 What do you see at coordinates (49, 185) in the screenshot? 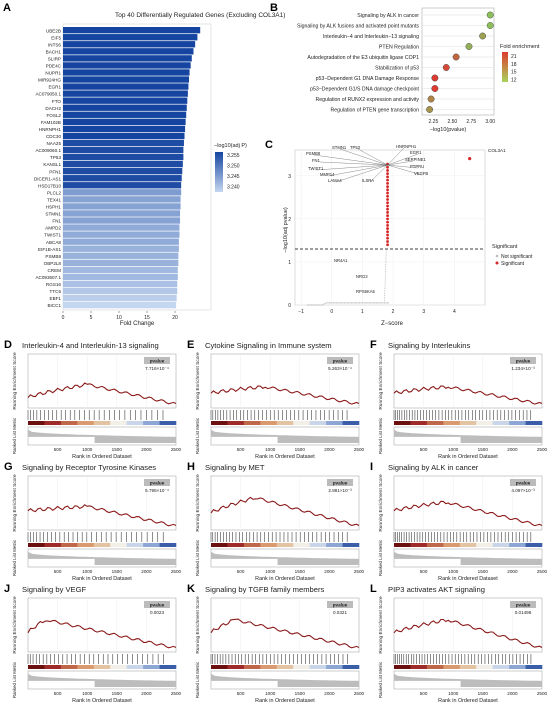
I see `gene-label: HSD17B10` at bounding box center [49, 185].